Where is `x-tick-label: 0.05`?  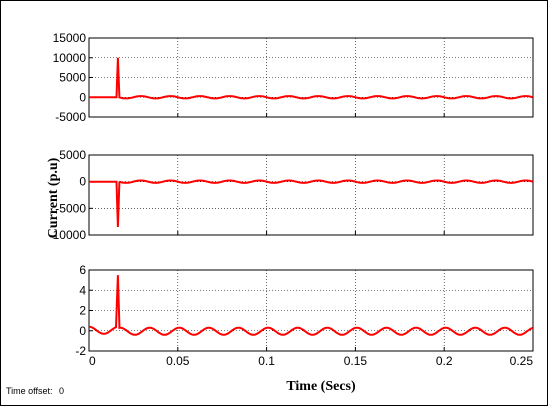
x-tick-label: 0.05 is located at coordinates (178, 361).